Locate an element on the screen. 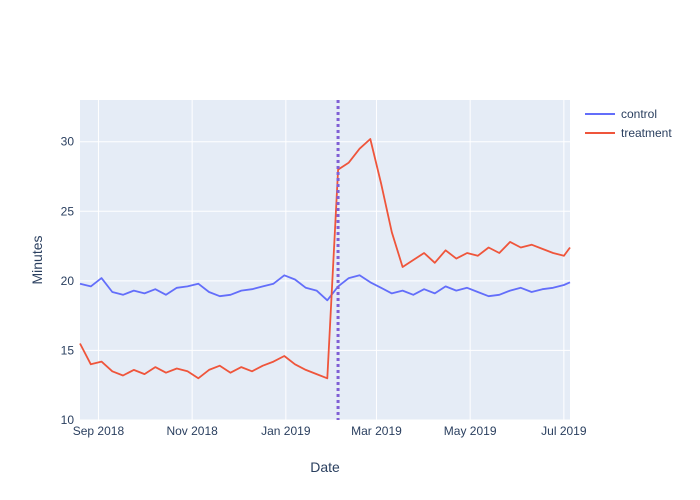  x-tick-label: Nov 2018 is located at coordinates (192, 431).